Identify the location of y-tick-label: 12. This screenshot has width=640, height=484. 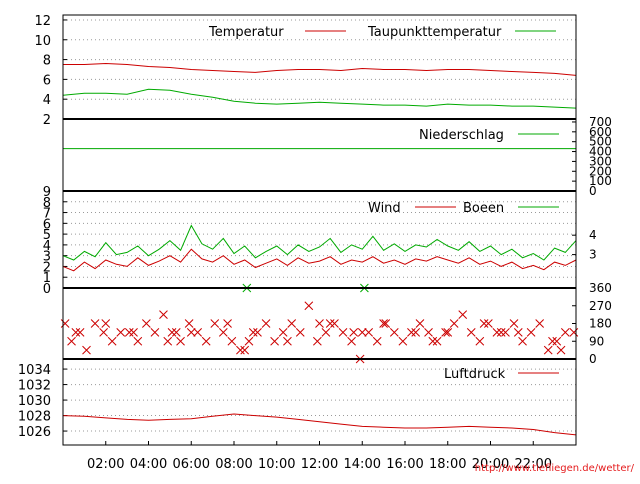
(42, 21).